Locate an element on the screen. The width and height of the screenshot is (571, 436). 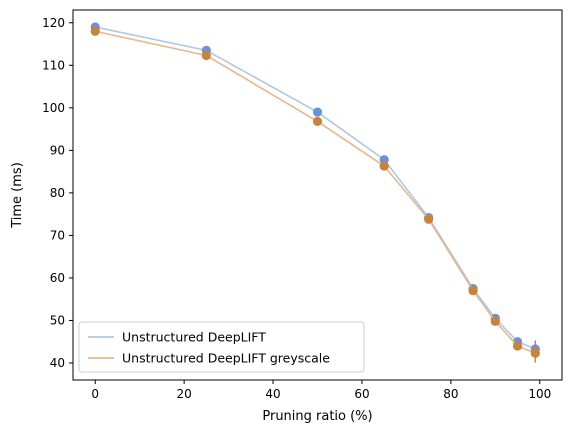
y-tick-label: 40 is located at coordinates (57, 363).